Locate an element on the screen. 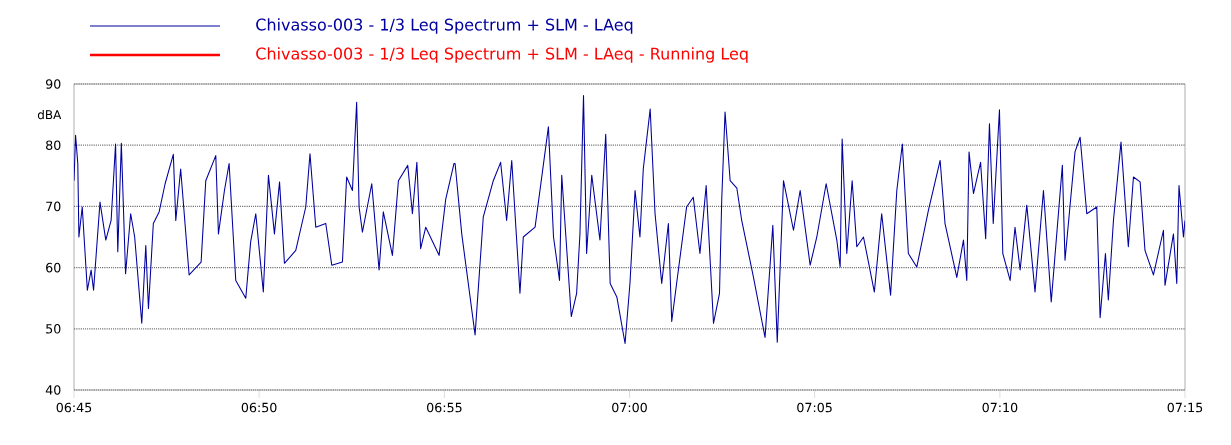 This screenshot has height=445, width=1231. y-tick-label: 60 is located at coordinates (53, 267).